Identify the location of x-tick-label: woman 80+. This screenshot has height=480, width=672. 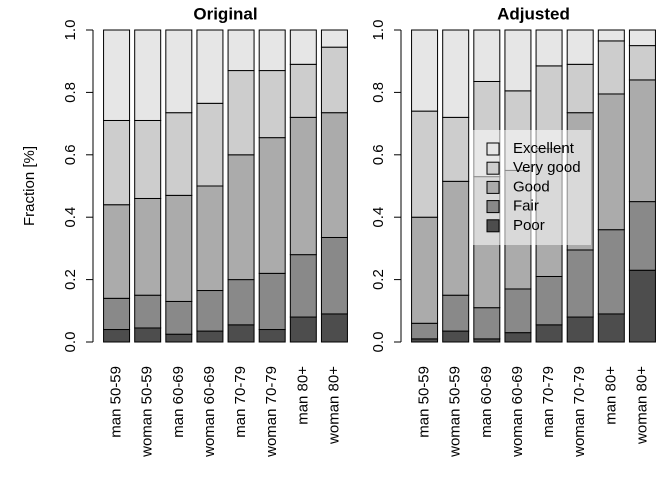
(641, 405).